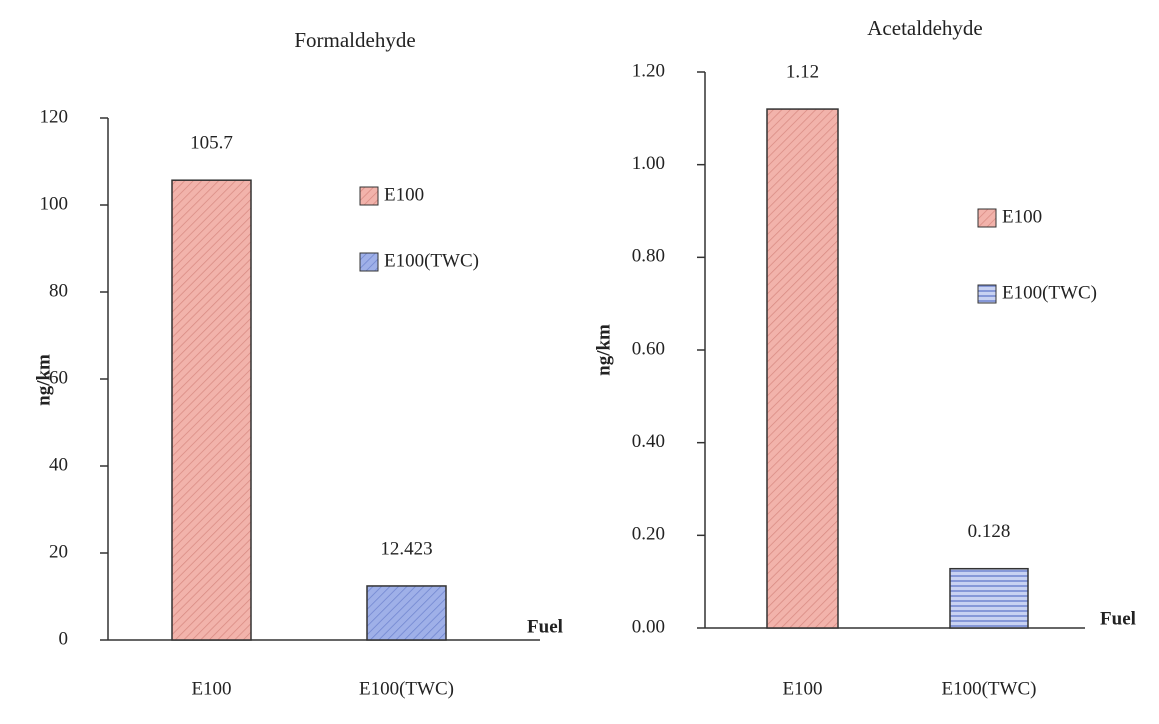  Describe the element at coordinates (648, 70) in the screenshot. I see `y-tick-label: 1.20` at that location.